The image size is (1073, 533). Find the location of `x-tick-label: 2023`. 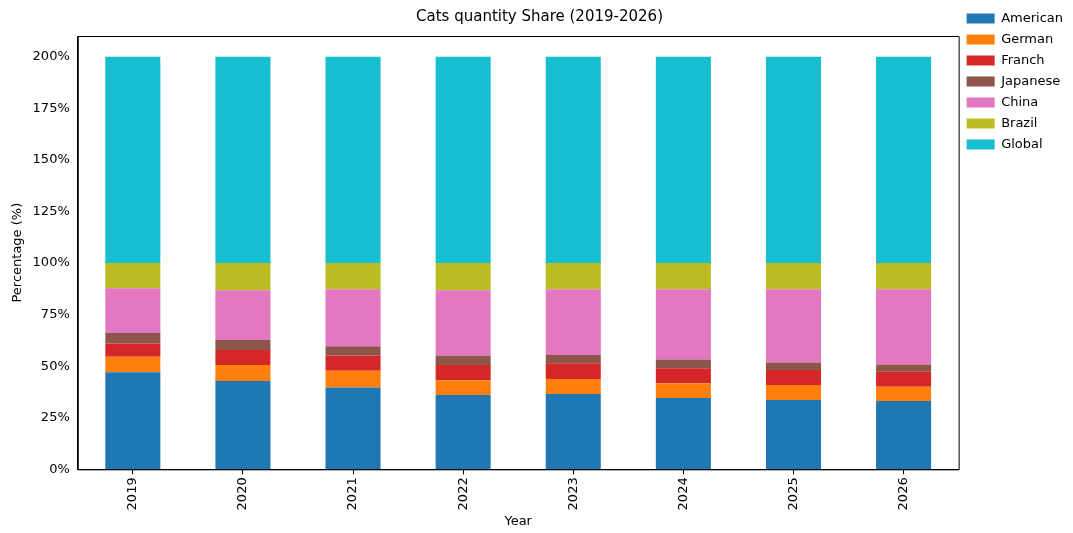

x-tick-label: 2023 is located at coordinates (572, 494).